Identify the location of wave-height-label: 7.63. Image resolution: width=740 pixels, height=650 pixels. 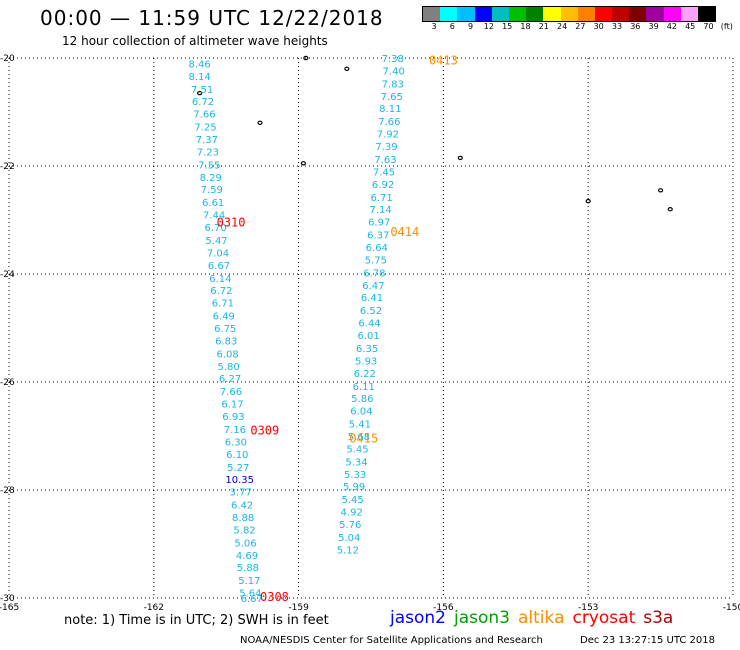
(385, 160).